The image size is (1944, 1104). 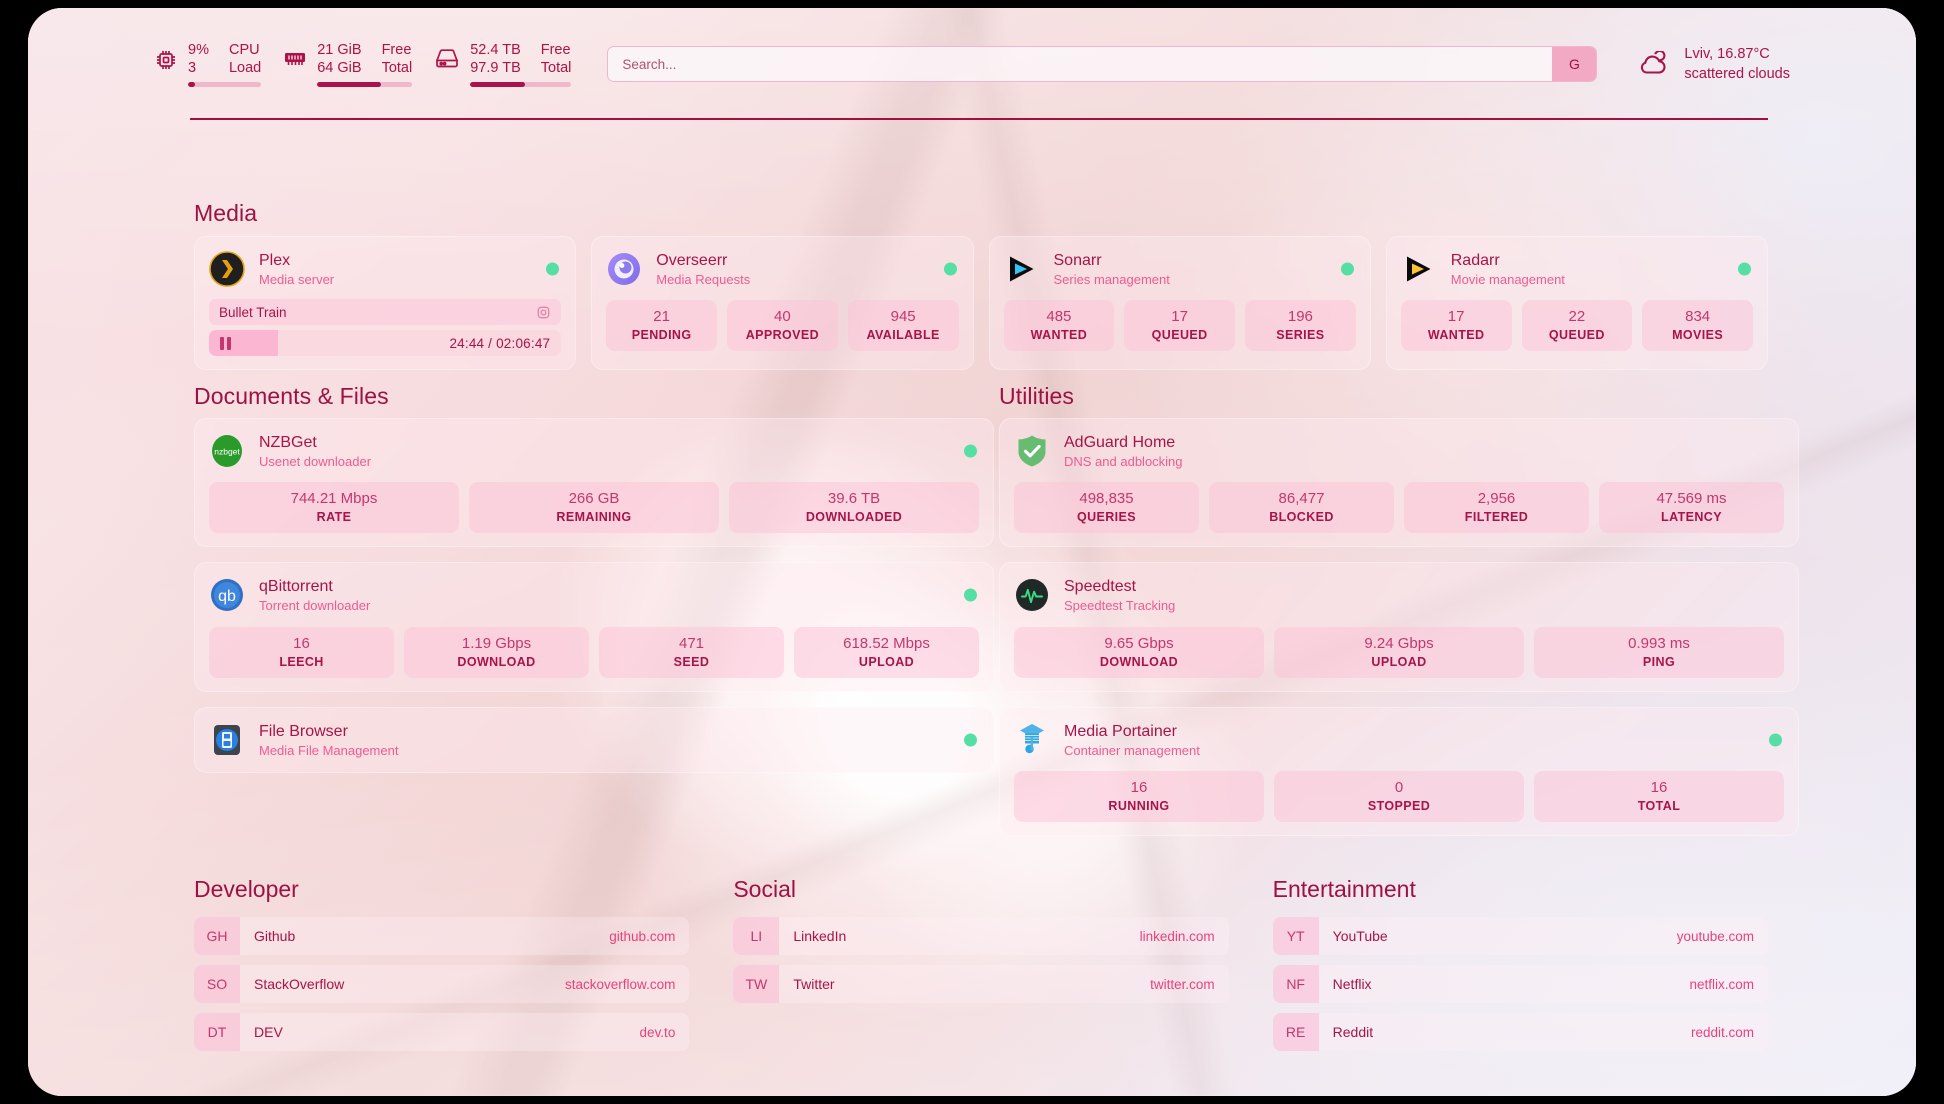 I want to click on cpu-usage-value: 9%, so click(x=198, y=49).